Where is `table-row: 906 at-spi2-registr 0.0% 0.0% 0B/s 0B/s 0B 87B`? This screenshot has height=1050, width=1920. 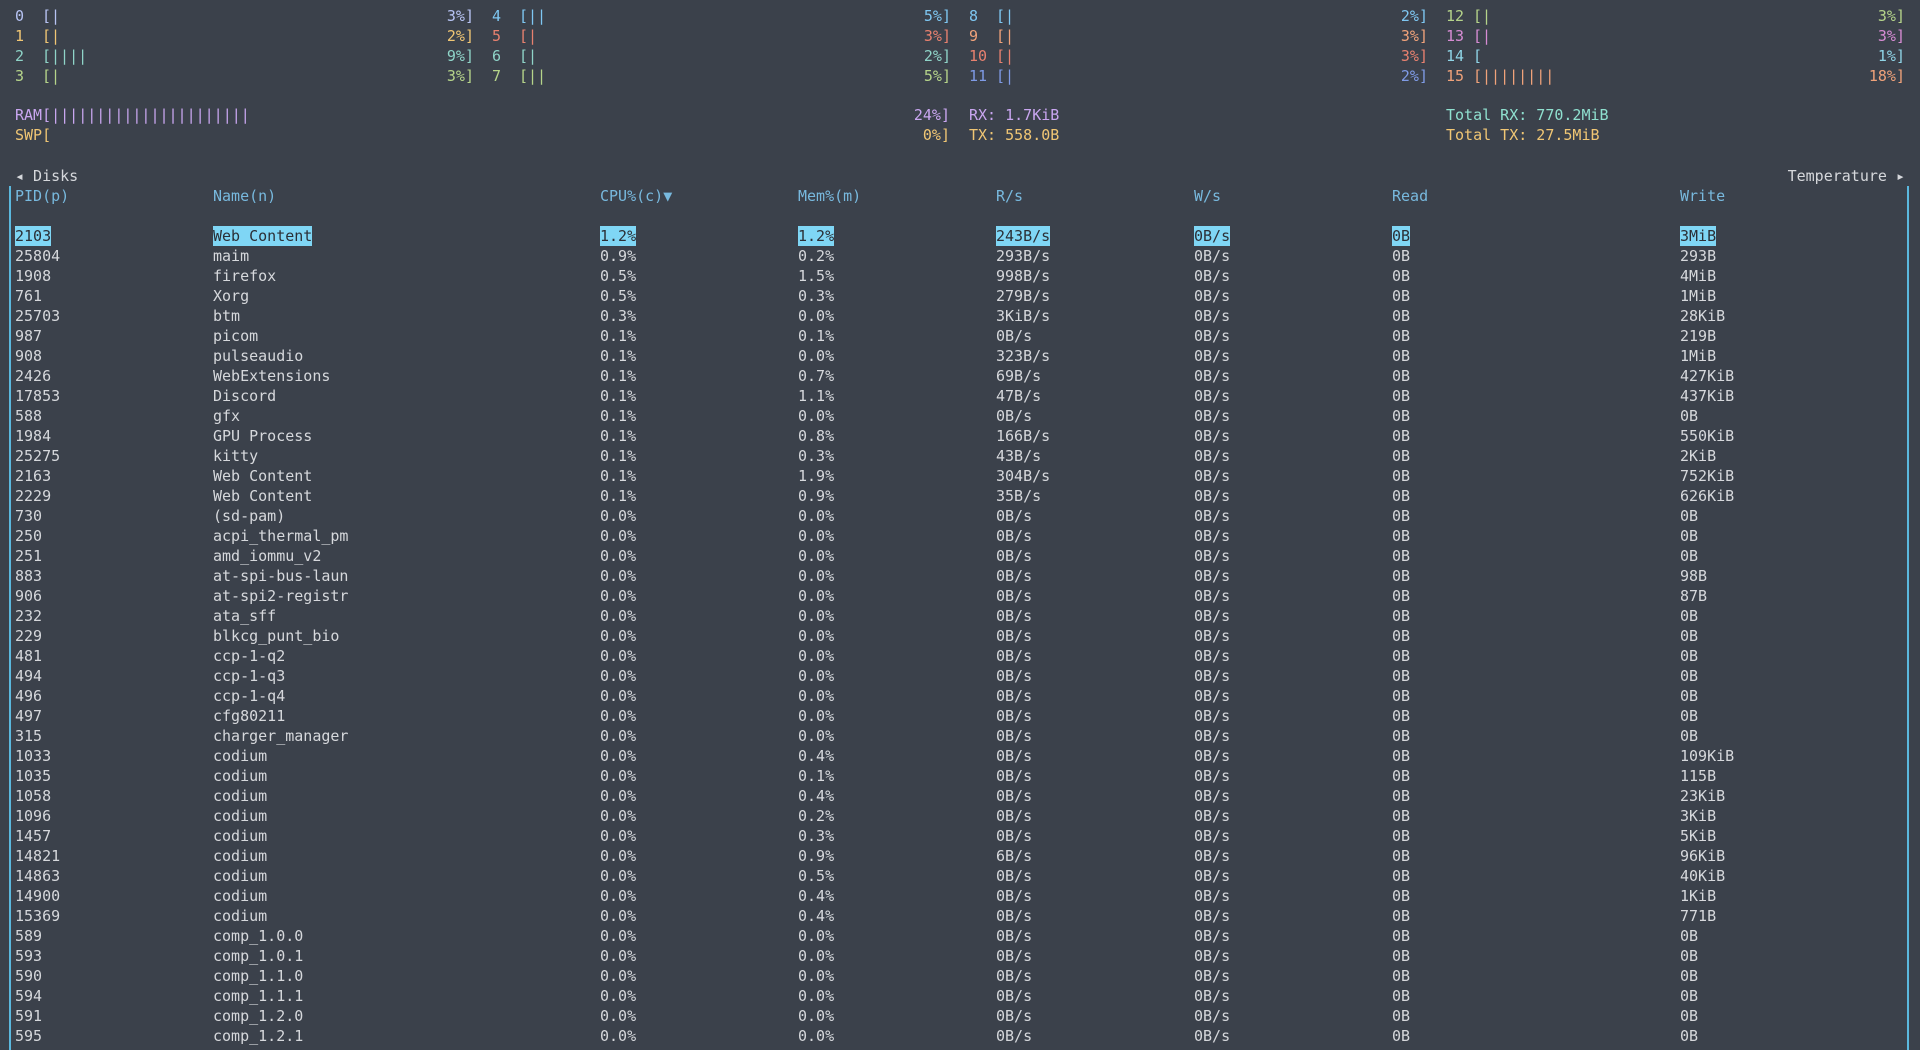 table-row: 906 at-spi2-registr 0.0% 0.0% 0B/s 0B/s 0B 87B is located at coordinates (960, 596).